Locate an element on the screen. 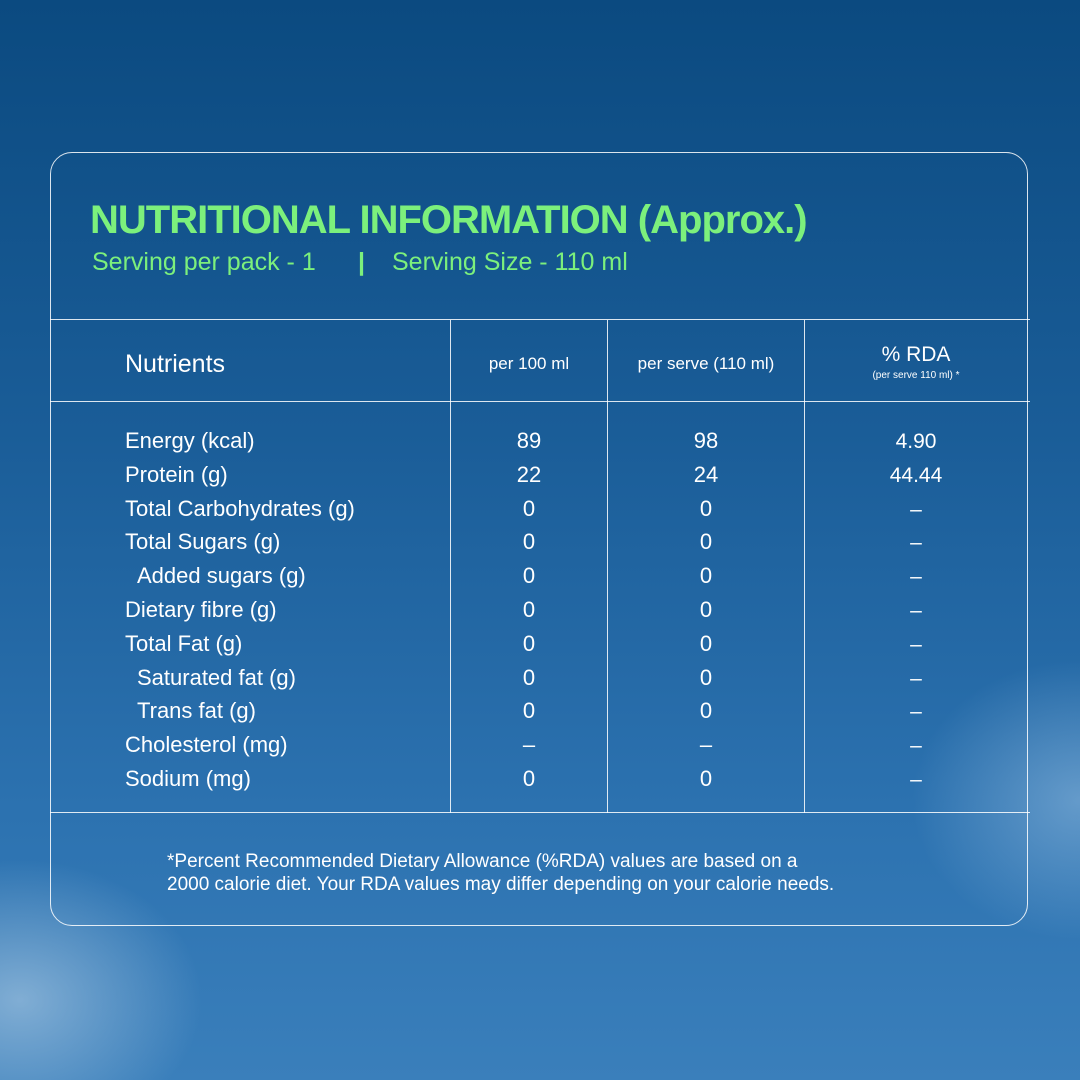 This screenshot has height=1080, width=1080. column-header: per serve (110 ml) is located at coordinates (706, 363).